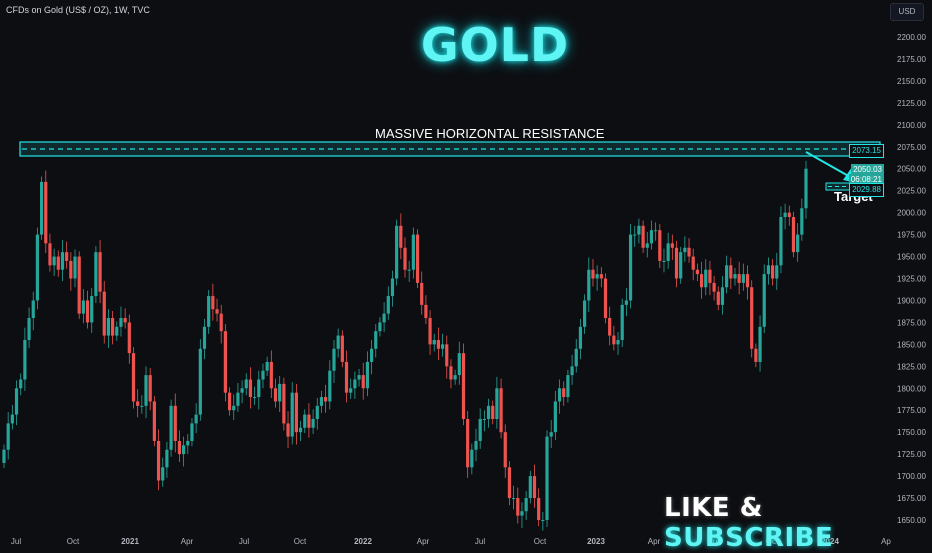  I want to click on y-tick-label: 1925.00, so click(911, 279).